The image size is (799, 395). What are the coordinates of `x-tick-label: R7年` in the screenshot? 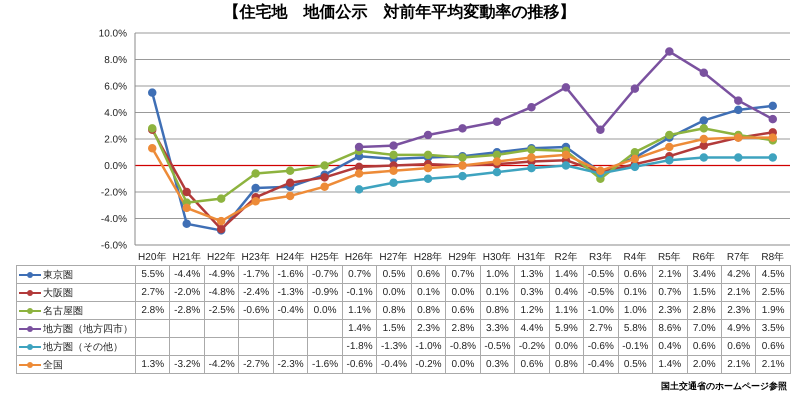 It's located at (738, 257).